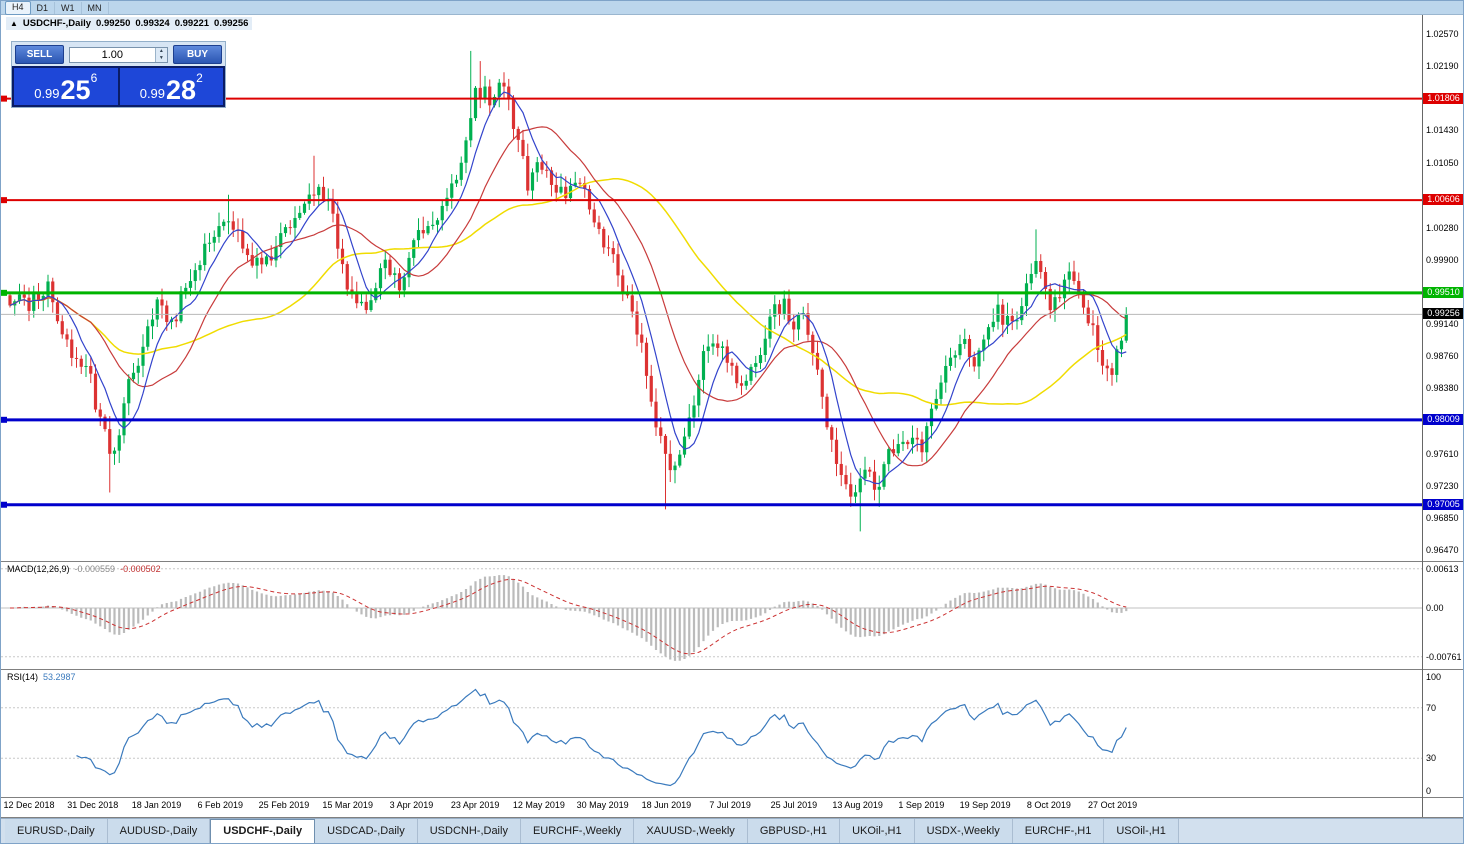  What do you see at coordinates (1431, 707) in the screenshot?
I see `rsi-axis-label: 70` at bounding box center [1431, 707].